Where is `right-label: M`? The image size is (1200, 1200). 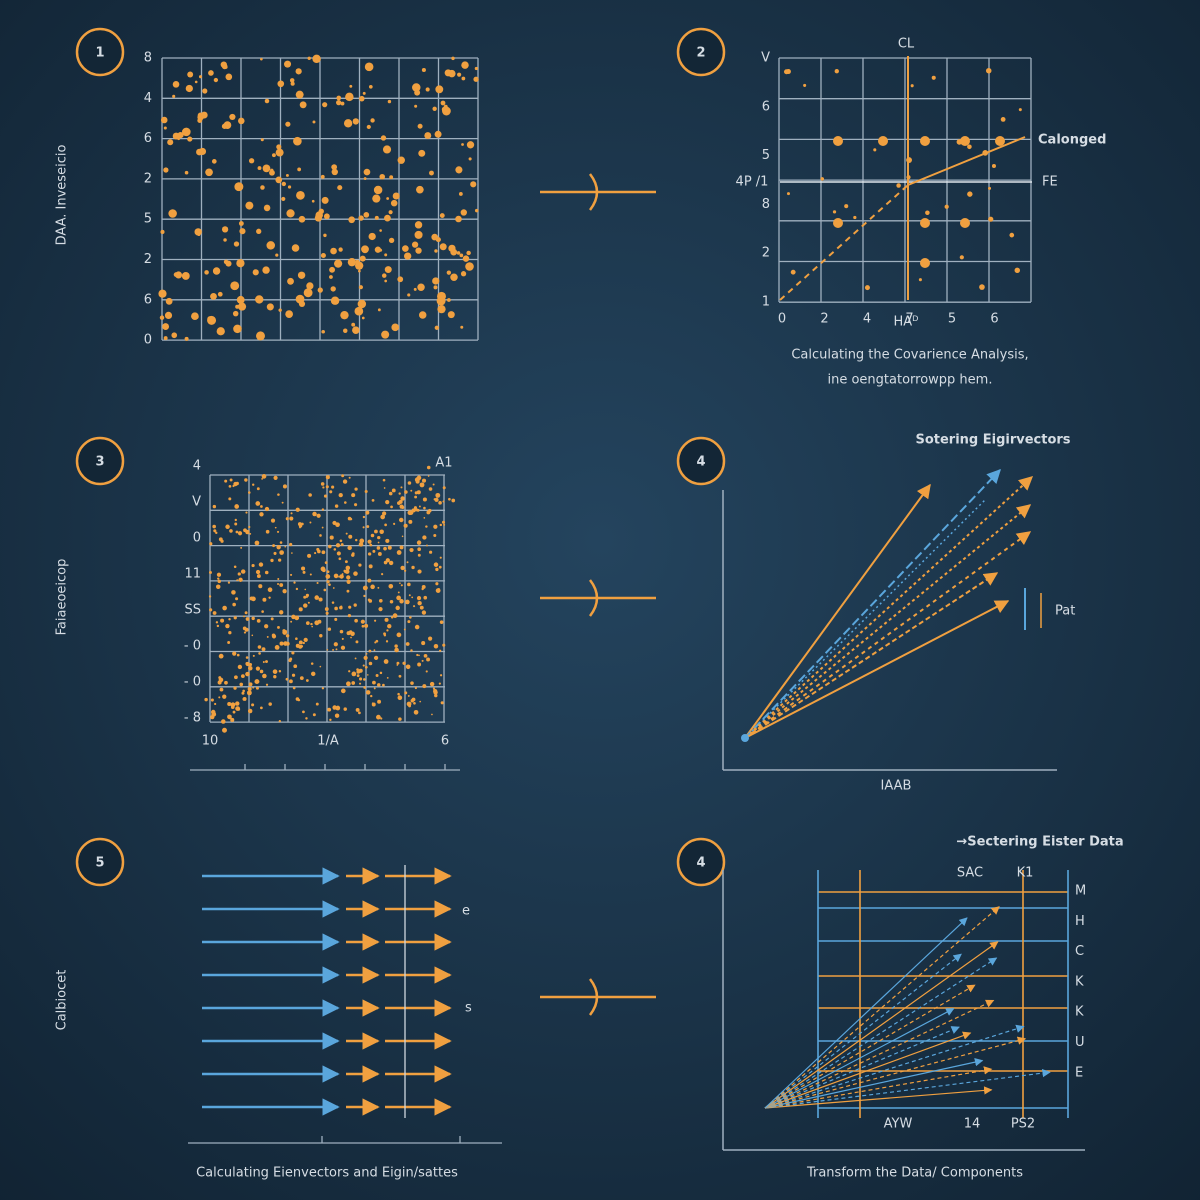 right-label: M is located at coordinates (1080, 891).